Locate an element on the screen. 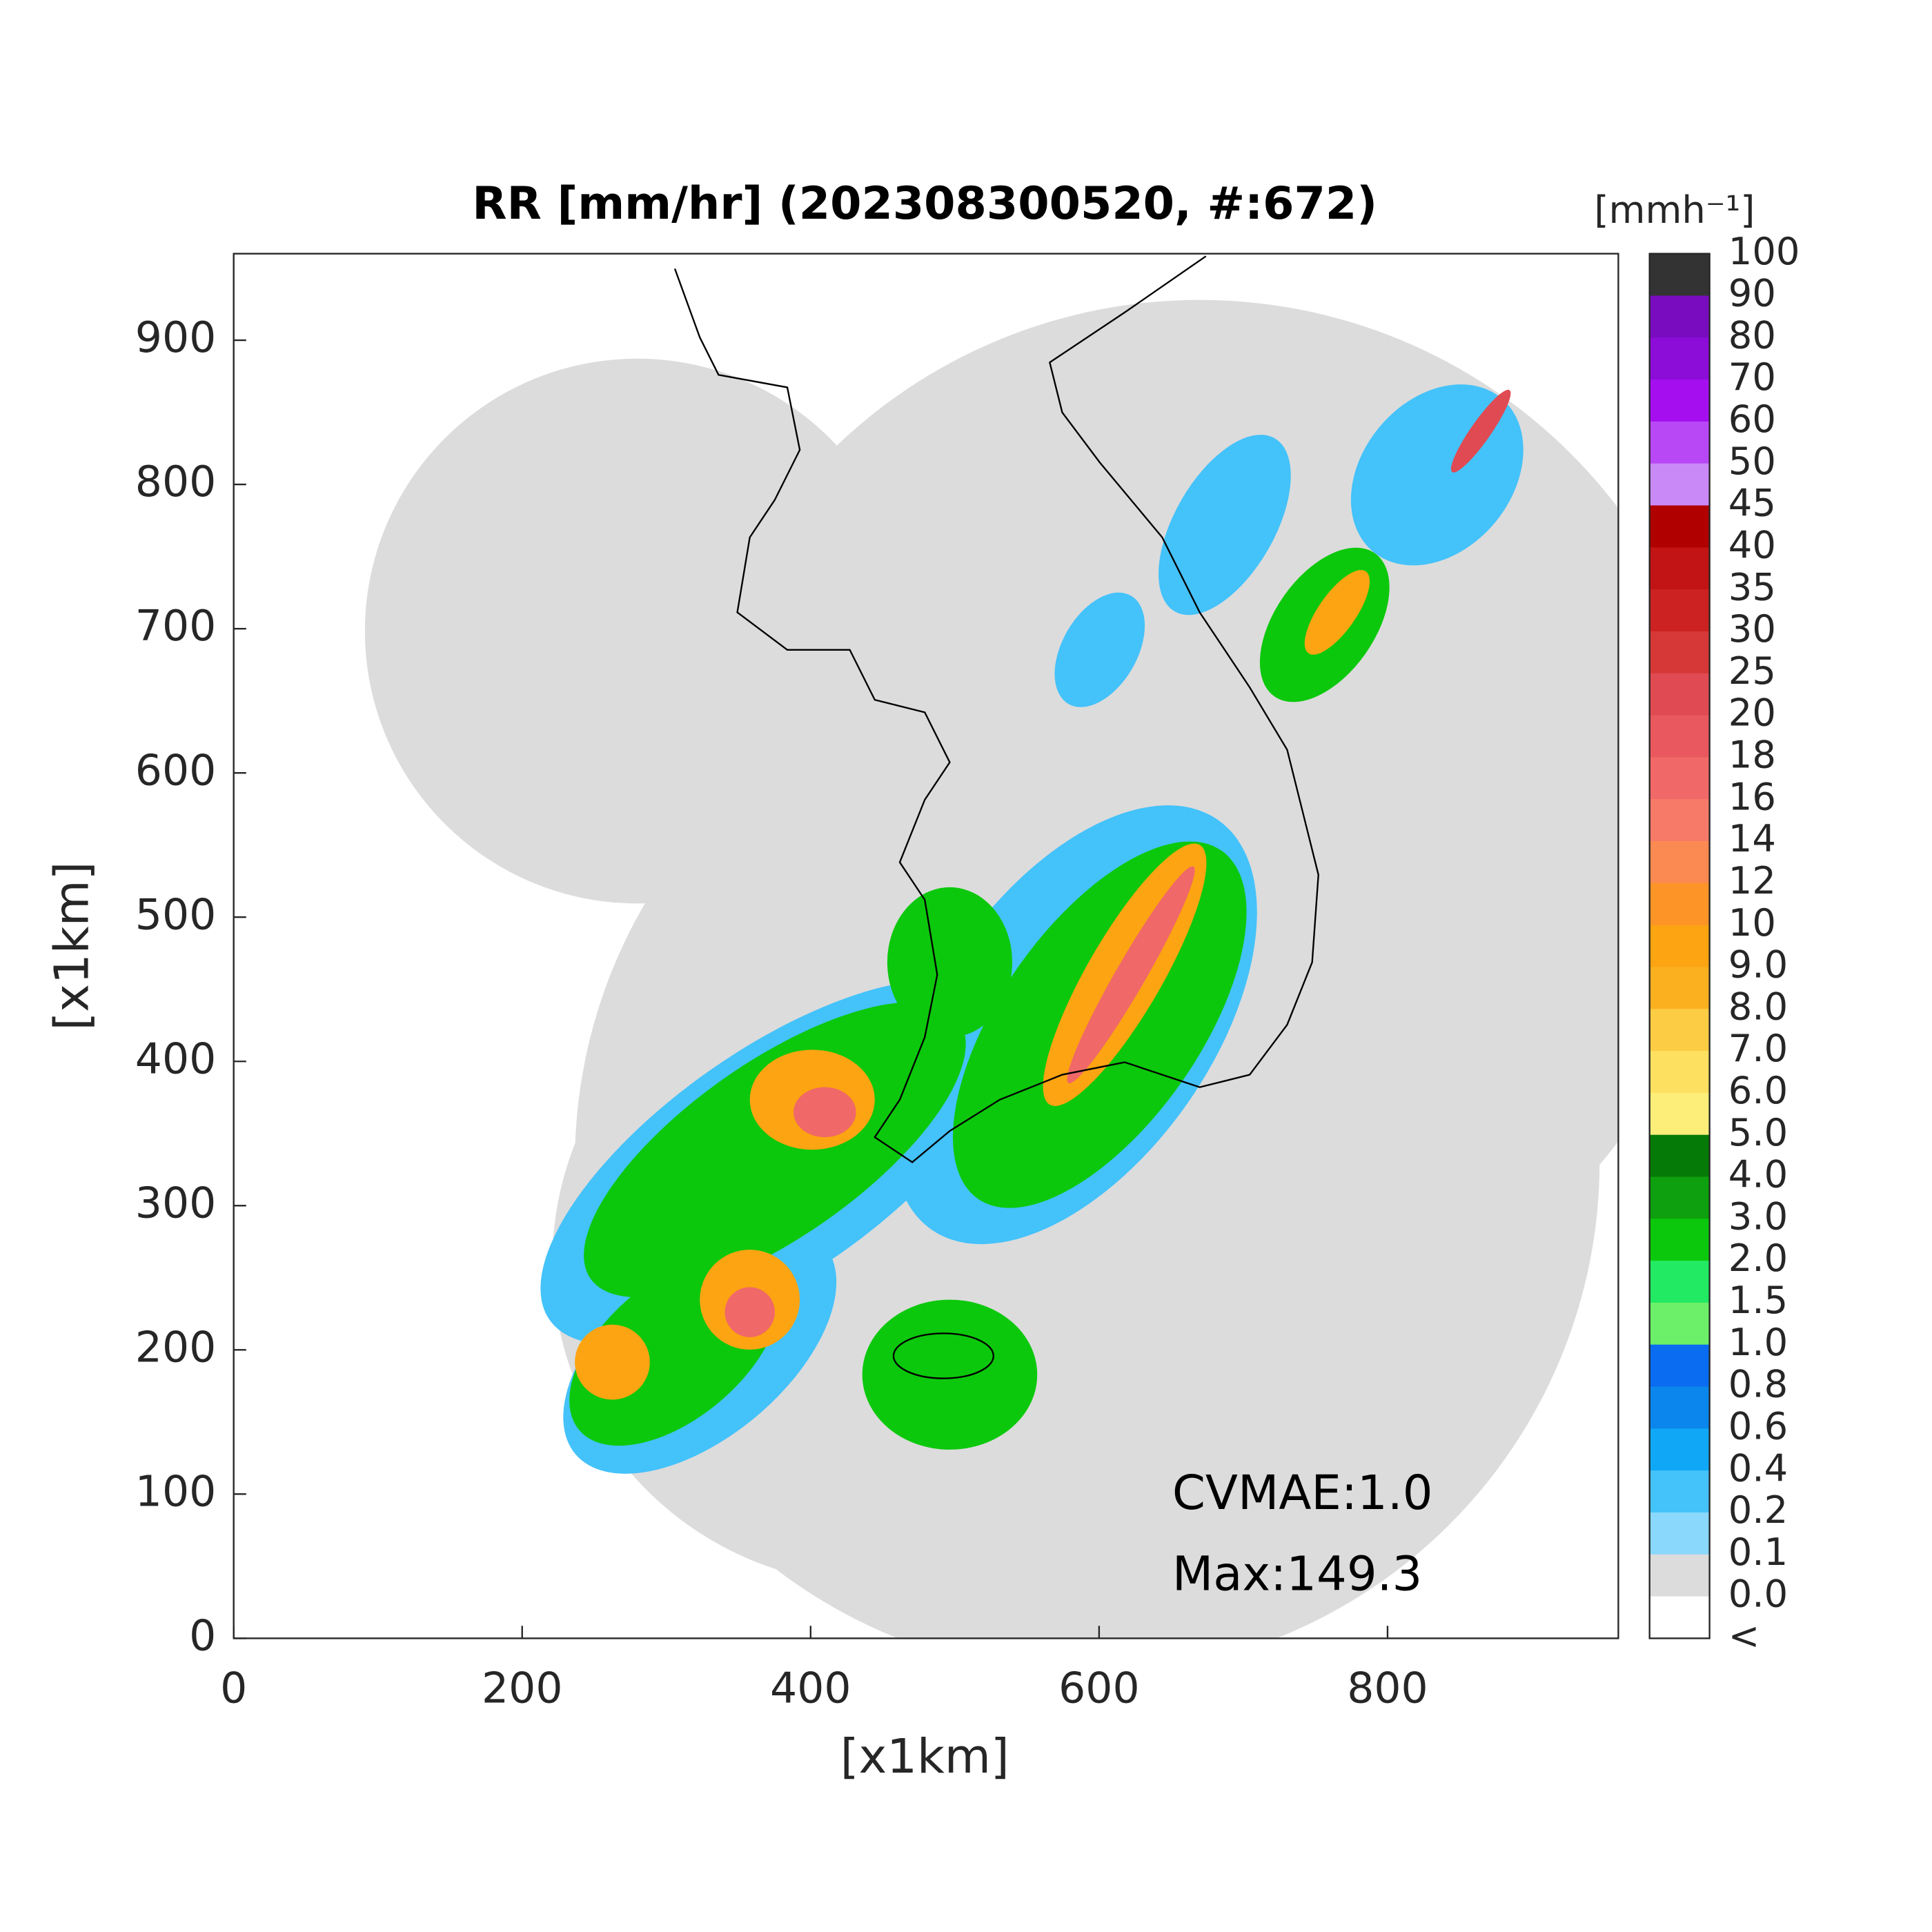  colorbar-label: 70 is located at coordinates (1752, 377).